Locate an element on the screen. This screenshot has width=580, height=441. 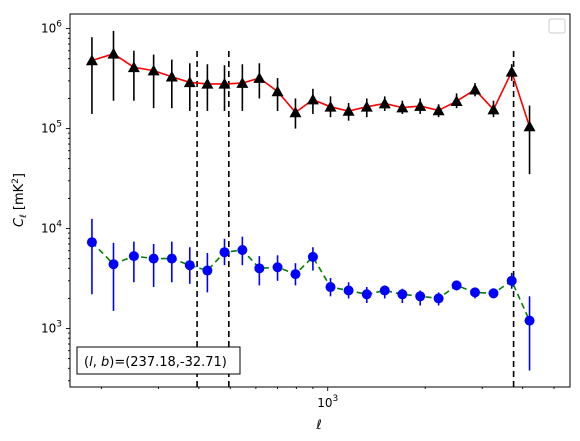
x-tick-label-1: 103 is located at coordinates (327, 402).